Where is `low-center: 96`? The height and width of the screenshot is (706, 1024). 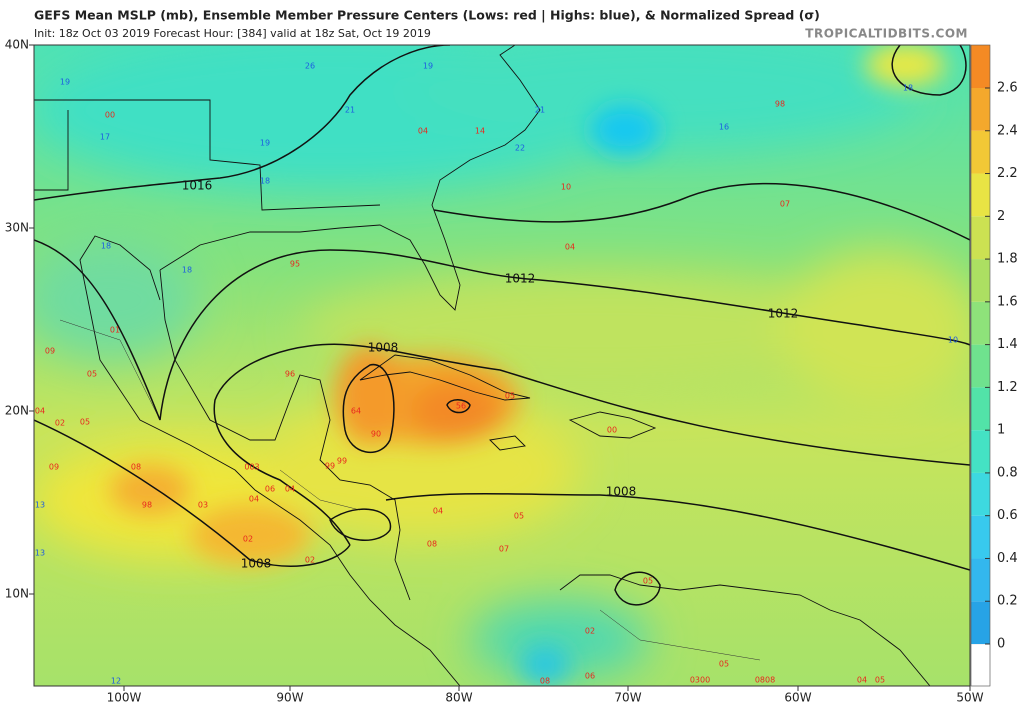 low-center: 96 is located at coordinates (290, 374).